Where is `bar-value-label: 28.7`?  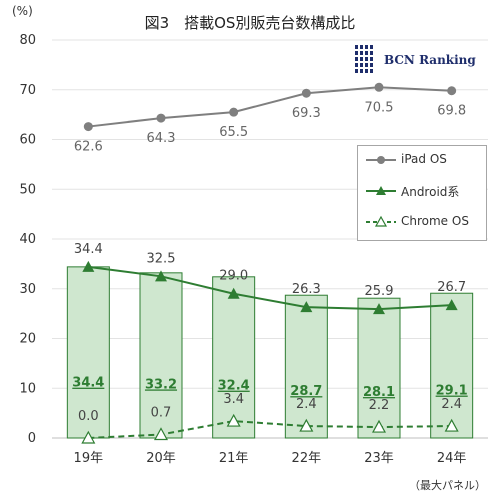 bar-value-label: 28.7 is located at coordinates (306, 391).